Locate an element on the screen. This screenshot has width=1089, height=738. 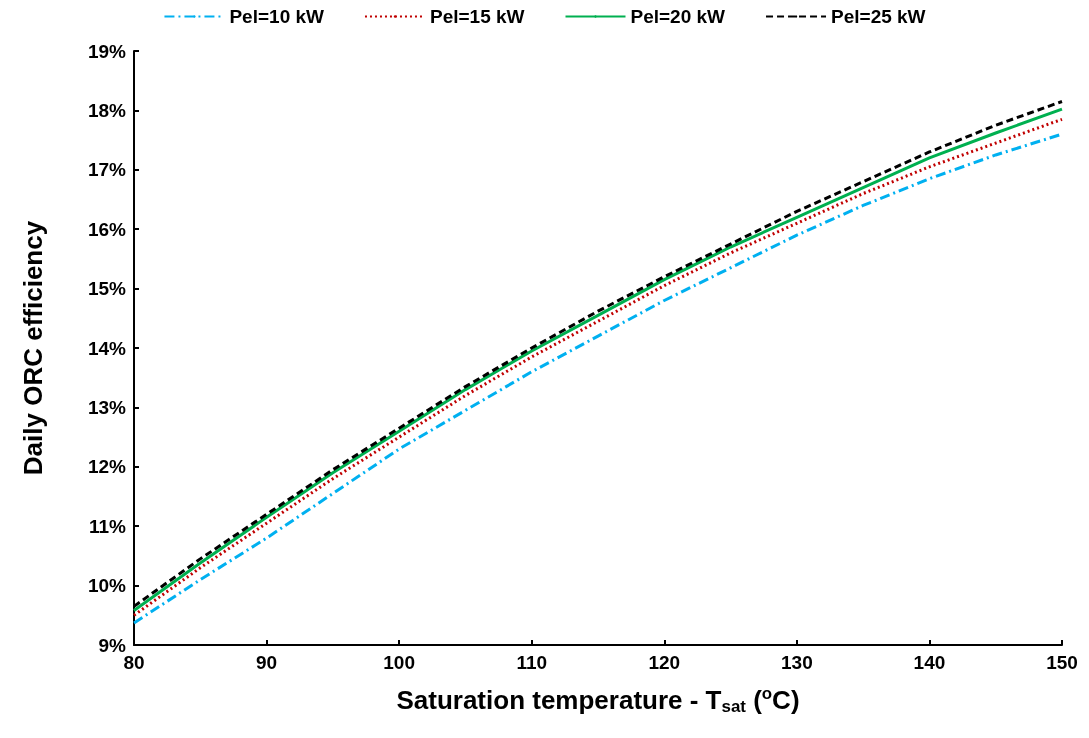
x-tick-label: 100 is located at coordinates (399, 662).